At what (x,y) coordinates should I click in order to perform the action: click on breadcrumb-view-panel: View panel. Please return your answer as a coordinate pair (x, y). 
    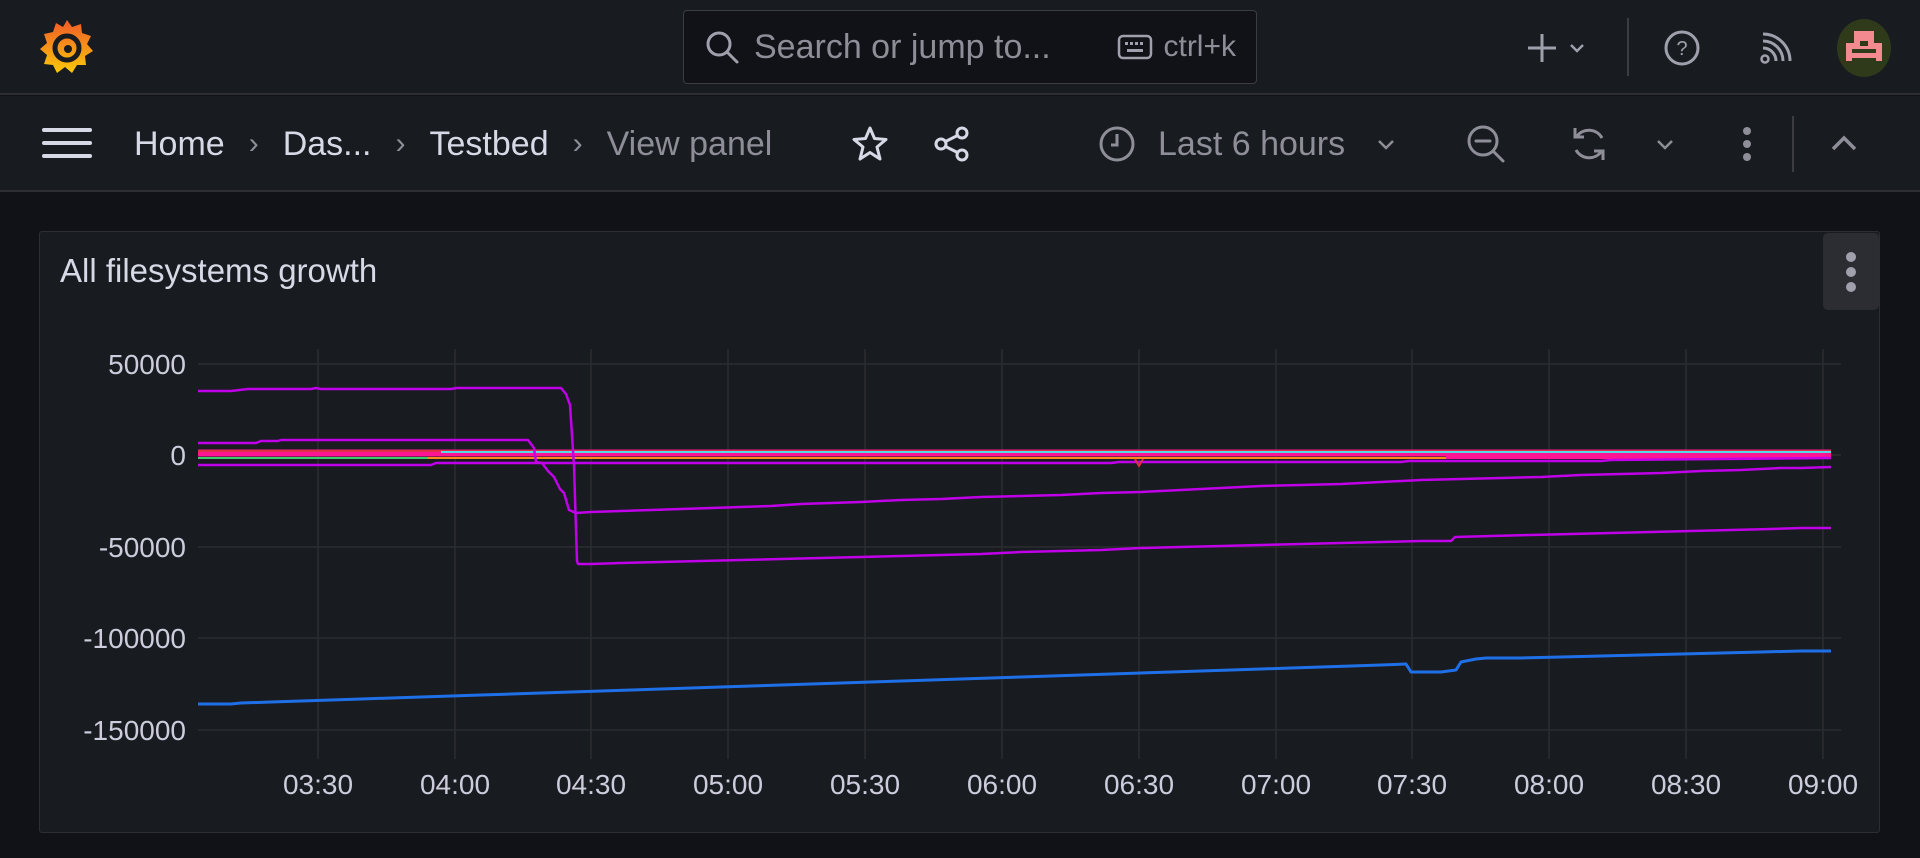
    Looking at the image, I should click on (689, 143).